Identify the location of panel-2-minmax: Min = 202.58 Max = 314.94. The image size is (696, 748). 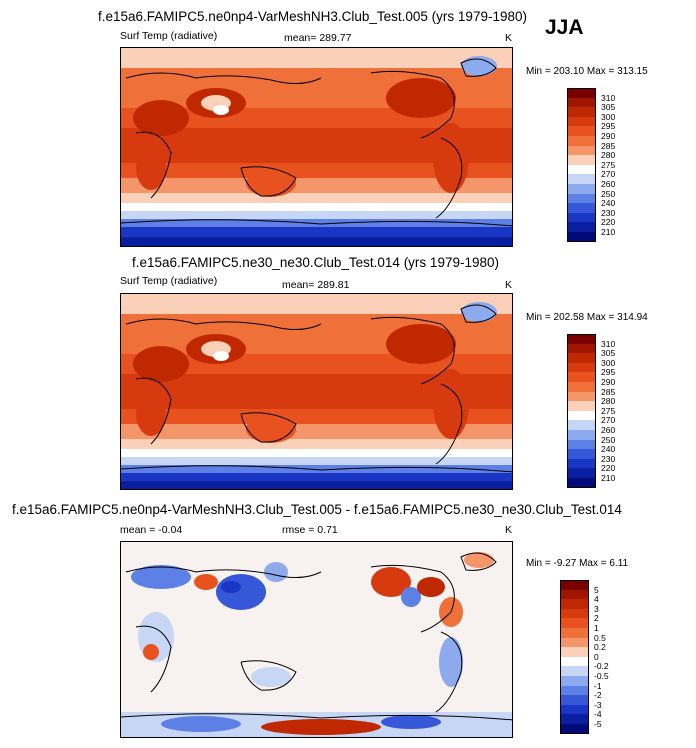
(587, 317).